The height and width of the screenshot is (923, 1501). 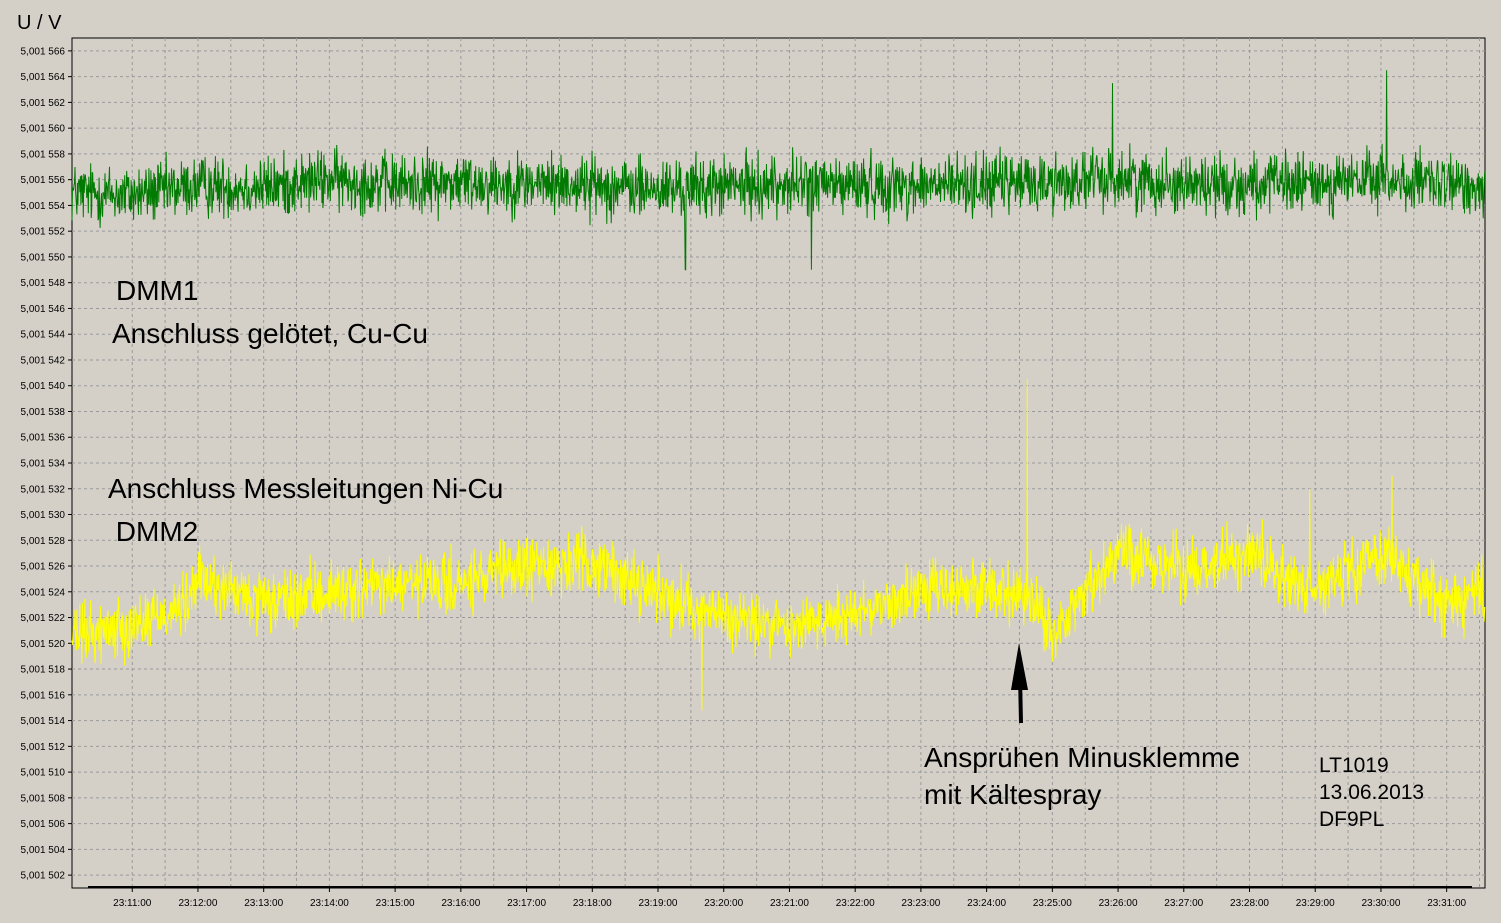 What do you see at coordinates (526, 903) in the screenshot?
I see `x-tick-label: 23:17:00` at bounding box center [526, 903].